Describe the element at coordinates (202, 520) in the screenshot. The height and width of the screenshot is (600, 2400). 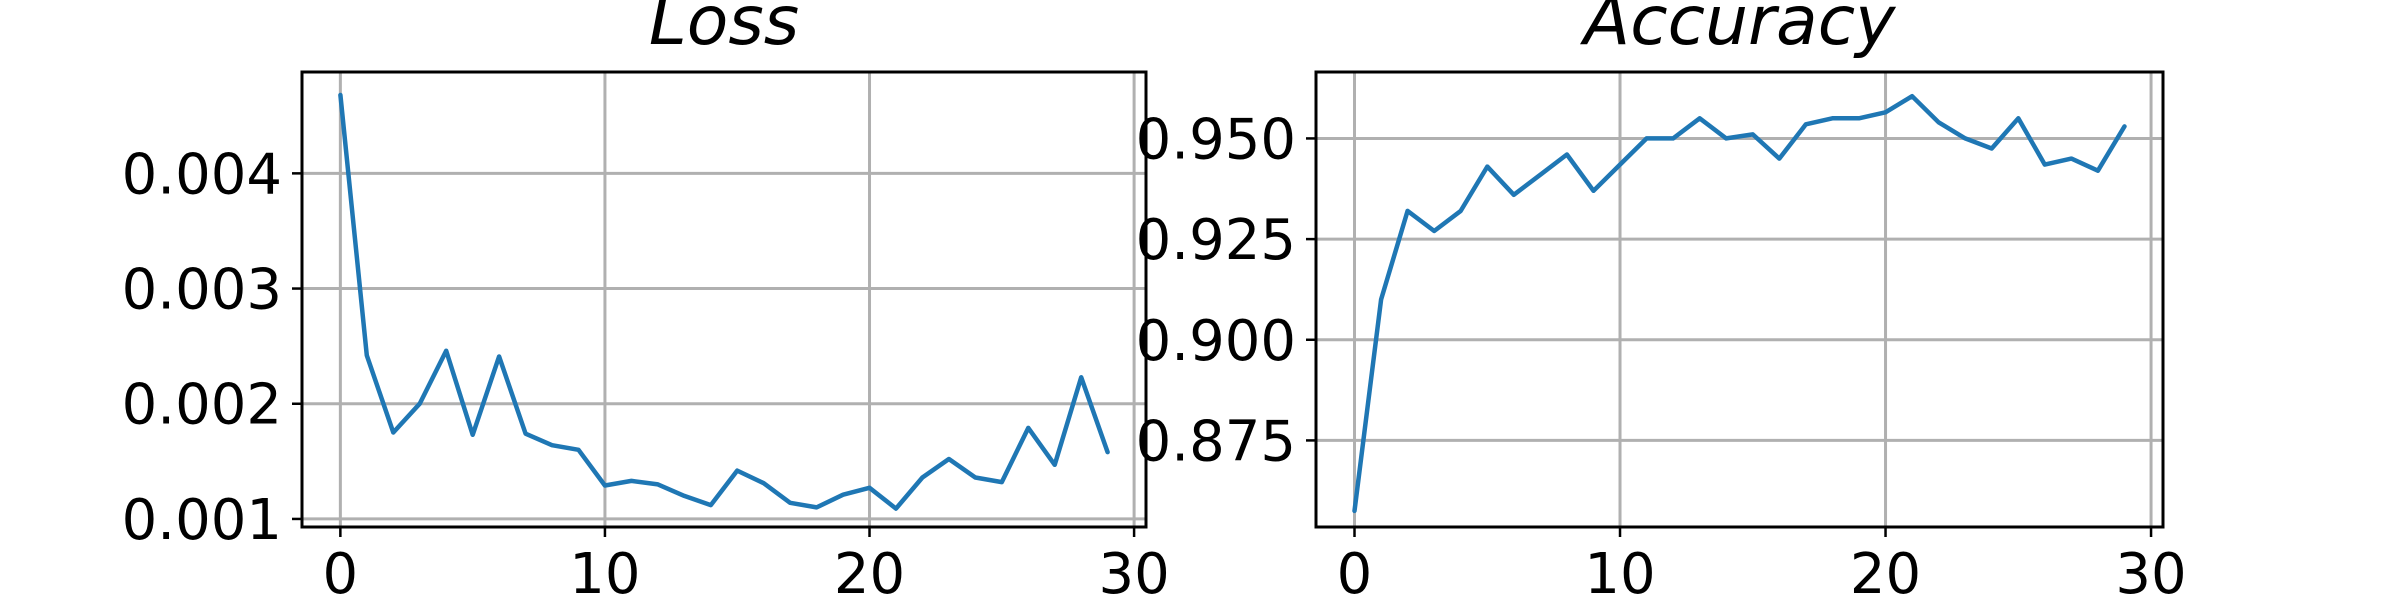
I see `chart-loss-y-tick-label-0: 0.001` at that location.